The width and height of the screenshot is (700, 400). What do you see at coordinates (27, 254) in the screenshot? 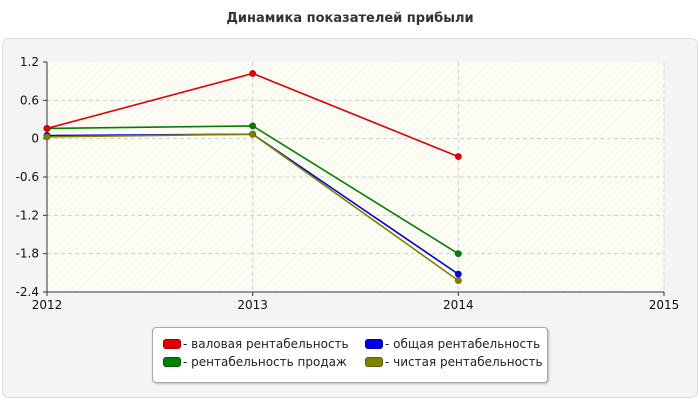
I see `y-tick-label: -1.8` at bounding box center [27, 254].